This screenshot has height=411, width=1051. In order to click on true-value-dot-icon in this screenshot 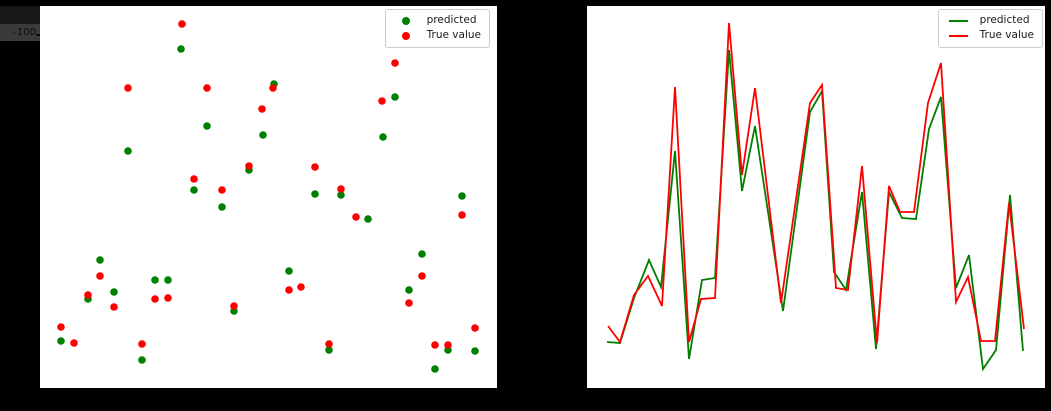, I will do `click(405, 35)`.